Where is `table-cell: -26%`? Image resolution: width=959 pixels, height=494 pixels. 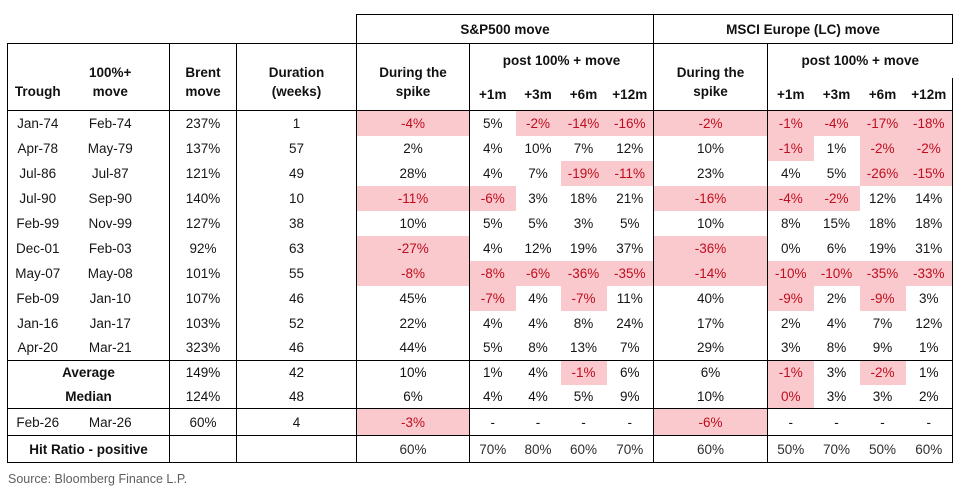
table-cell: -26% is located at coordinates (882, 173).